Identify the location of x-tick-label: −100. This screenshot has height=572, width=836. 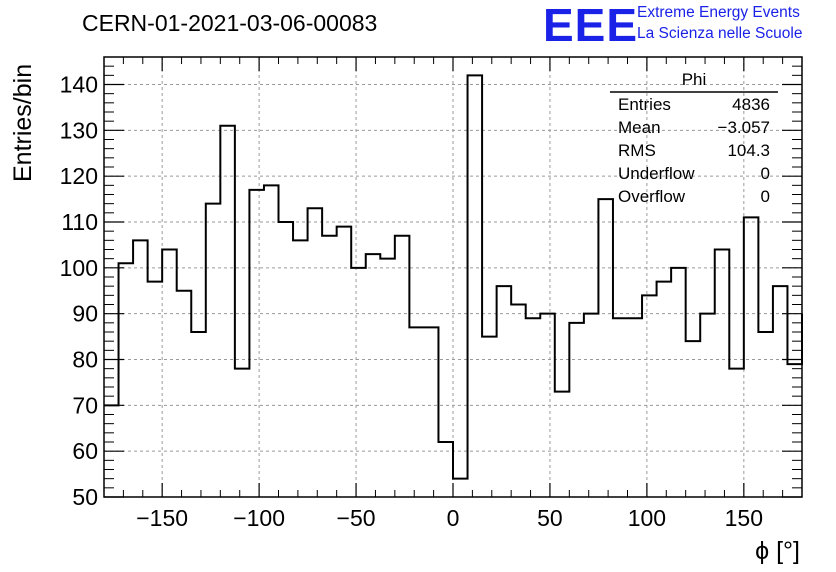
(259, 518).